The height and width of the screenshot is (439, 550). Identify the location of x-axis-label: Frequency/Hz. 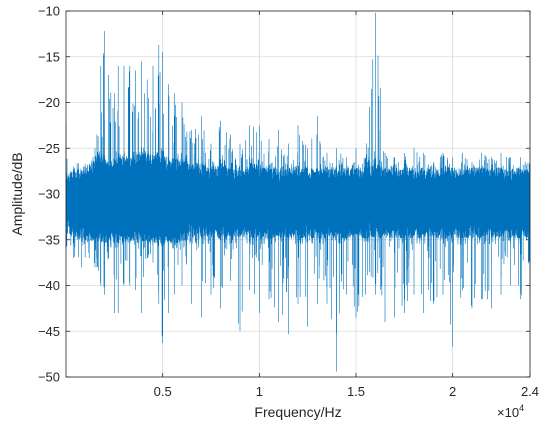
(297, 412).